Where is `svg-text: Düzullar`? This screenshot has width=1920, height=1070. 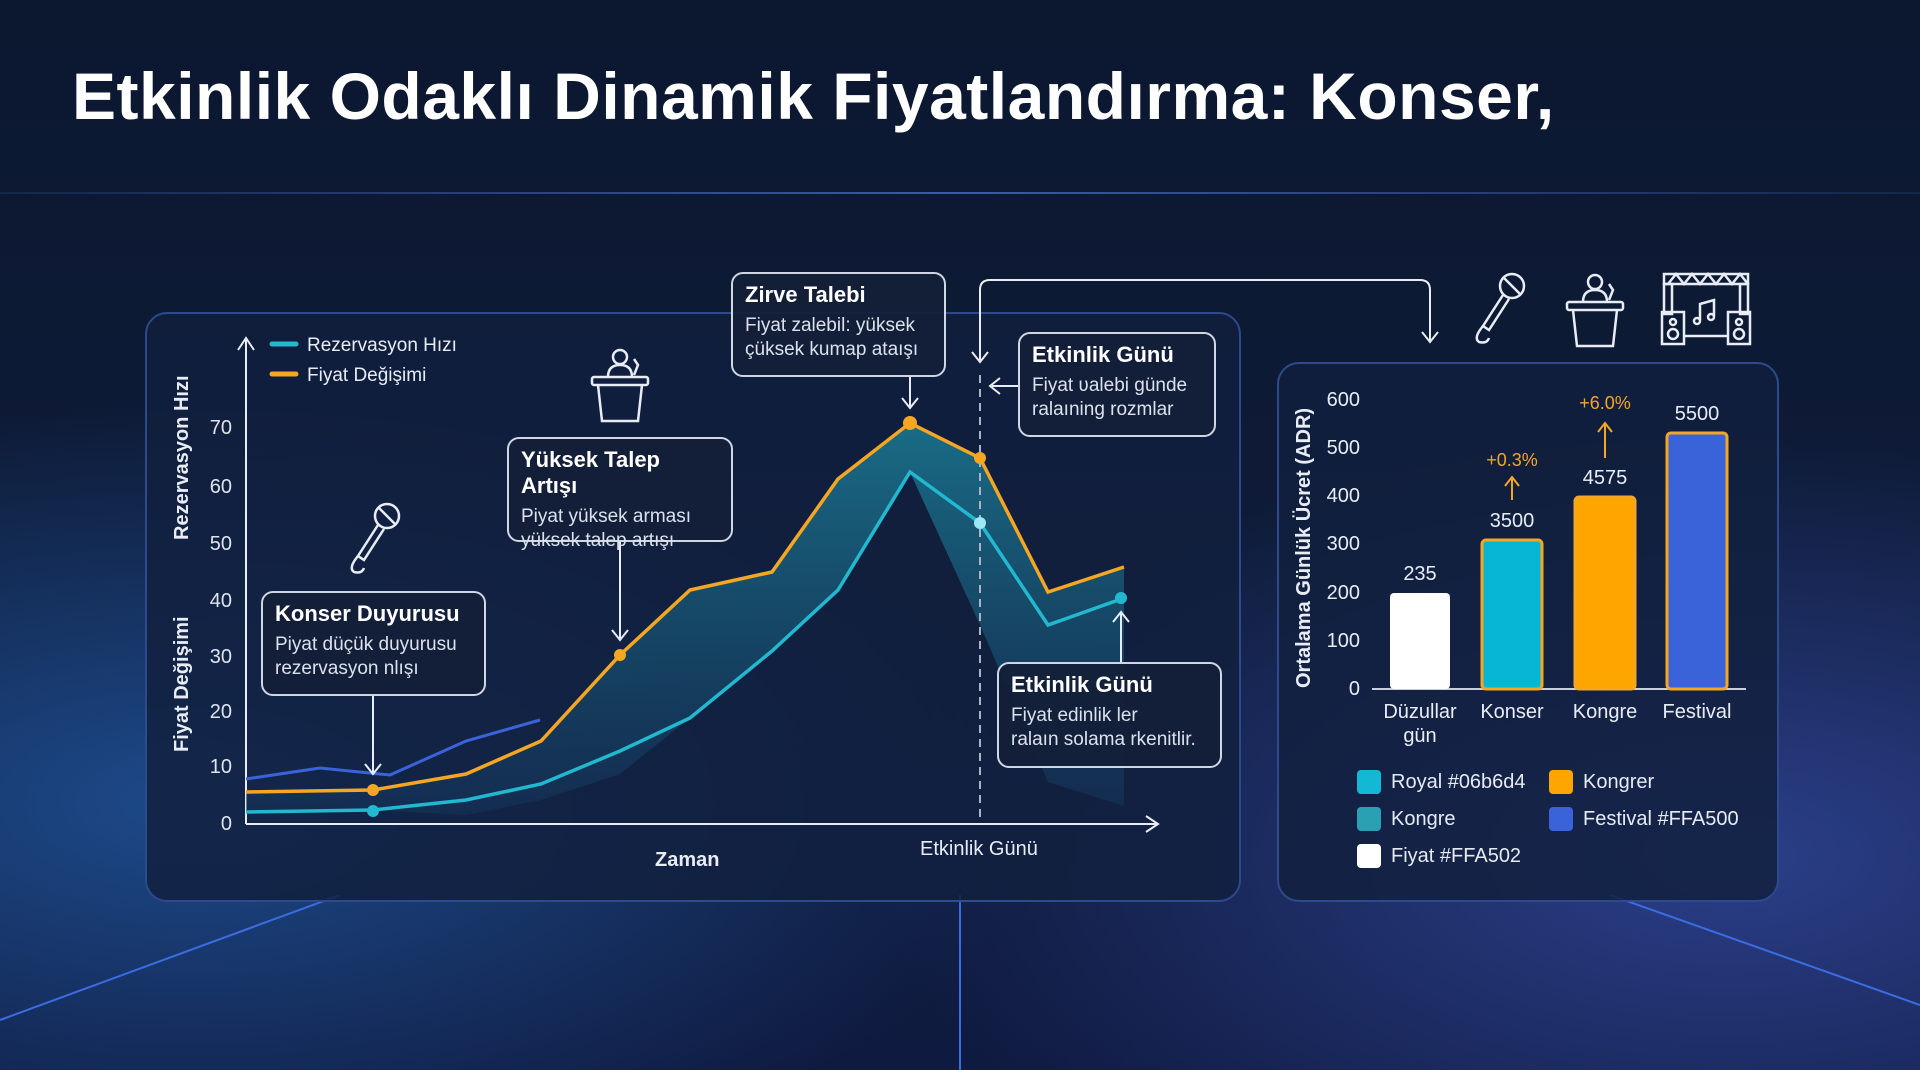 svg-text: Düzullar is located at coordinates (1420, 712).